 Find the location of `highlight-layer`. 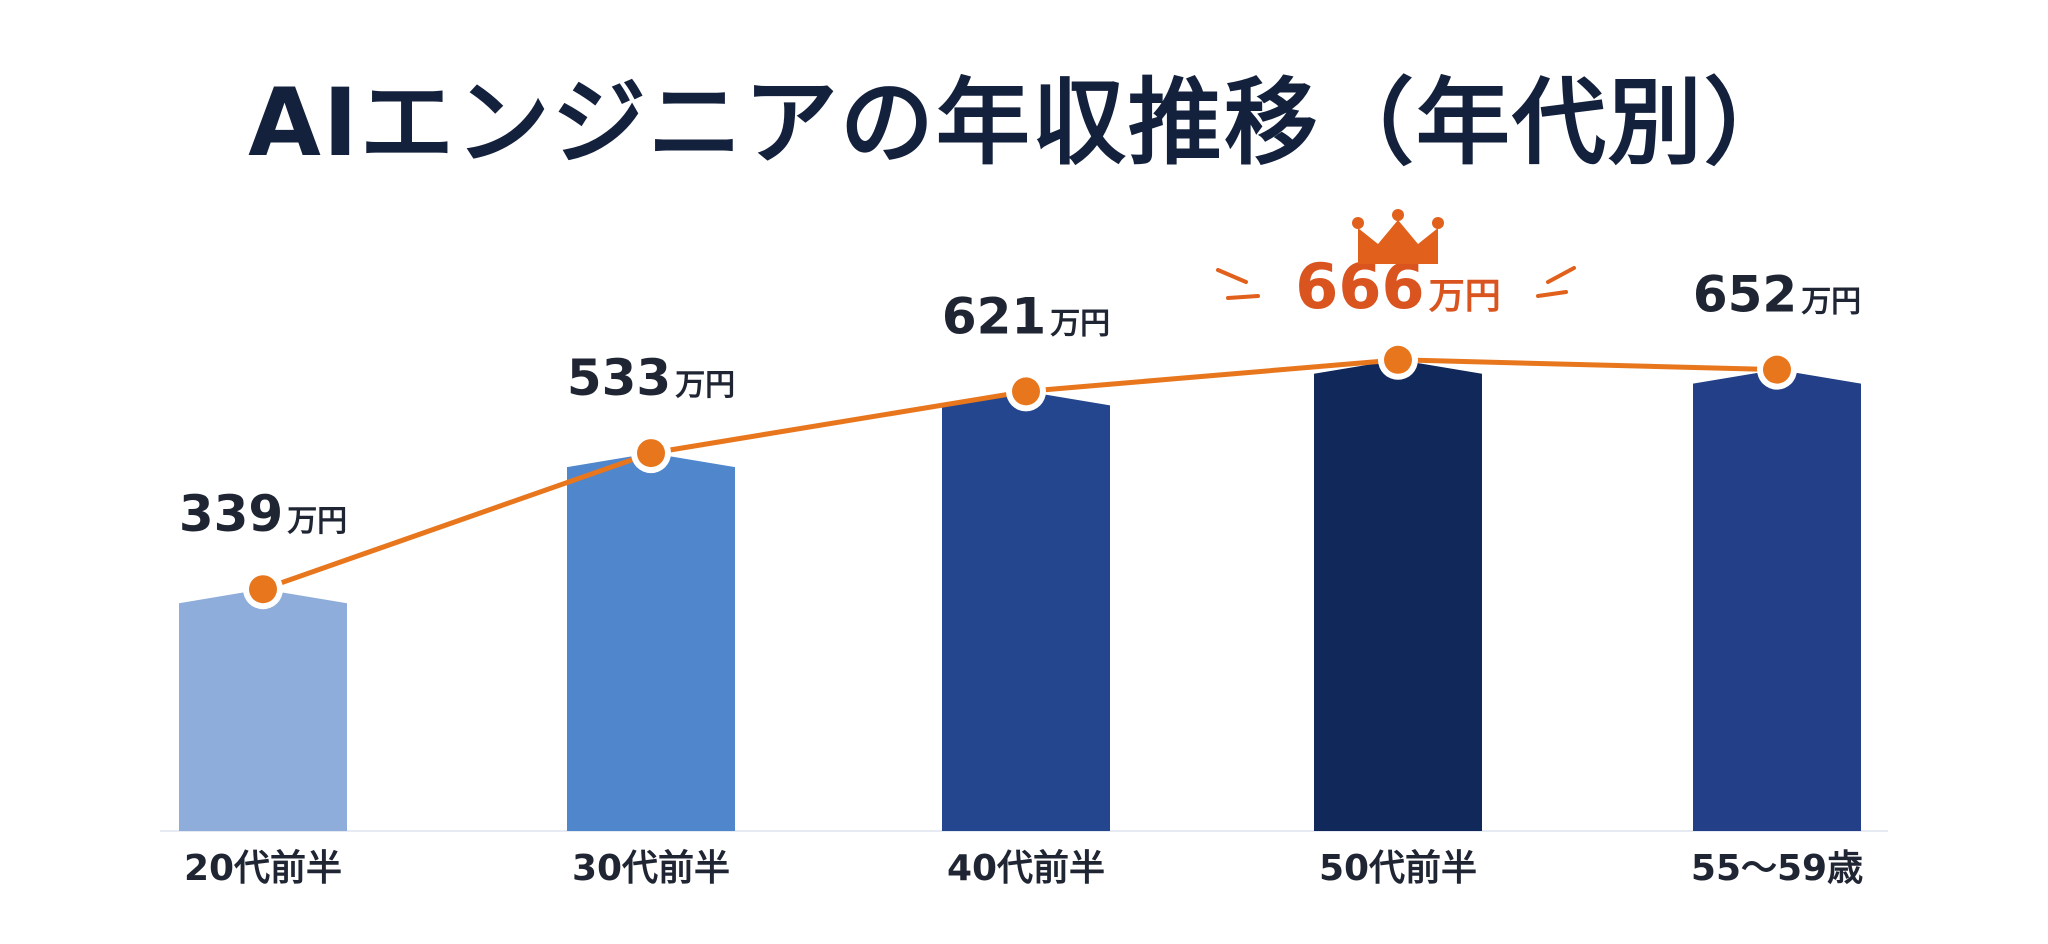

highlight-layer is located at coordinates (1396, 254).